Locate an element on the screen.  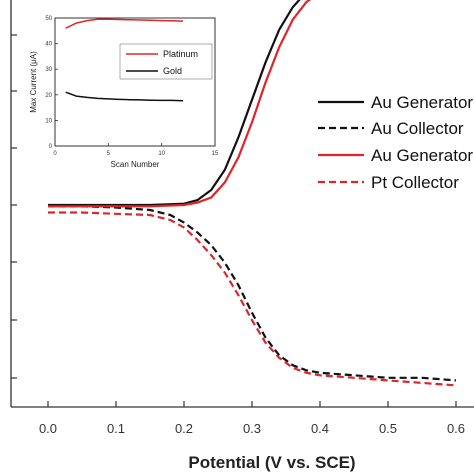
inset-ytick-label-4: 40 is located at coordinates (48, 45).